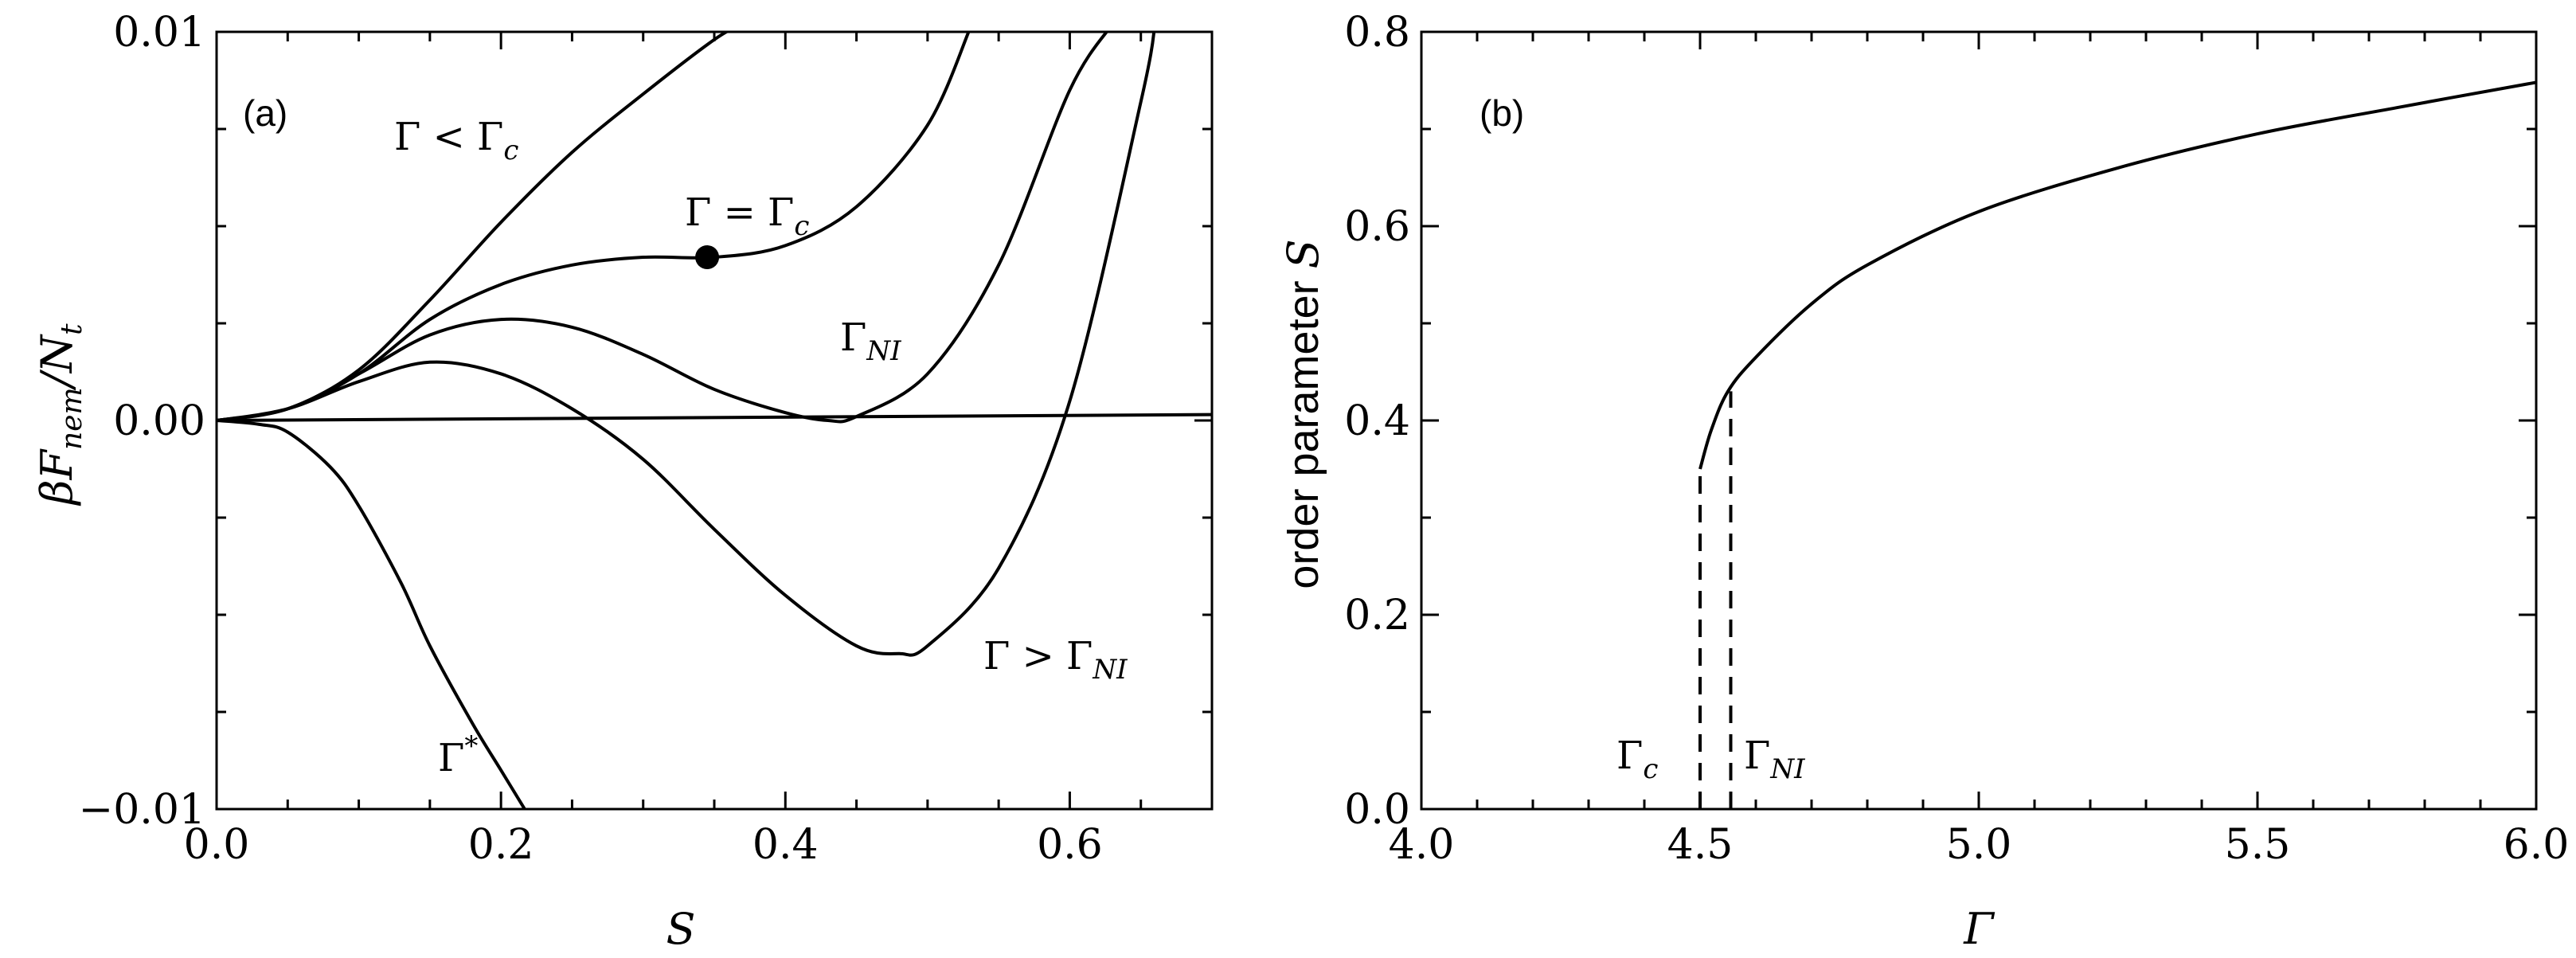 The image size is (2576, 958). What do you see at coordinates (1502, 113) in the screenshot?
I see `panel-b-label: (b)` at bounding box center [1502, 113].